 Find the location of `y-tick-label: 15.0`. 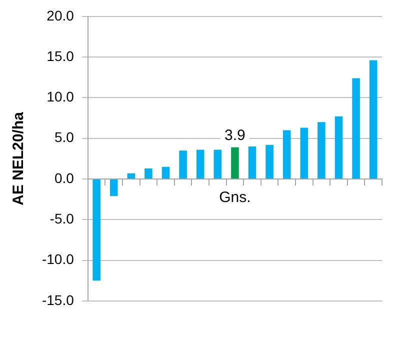

y-tick-label: 15.0 is located at coordinates (60, 56).